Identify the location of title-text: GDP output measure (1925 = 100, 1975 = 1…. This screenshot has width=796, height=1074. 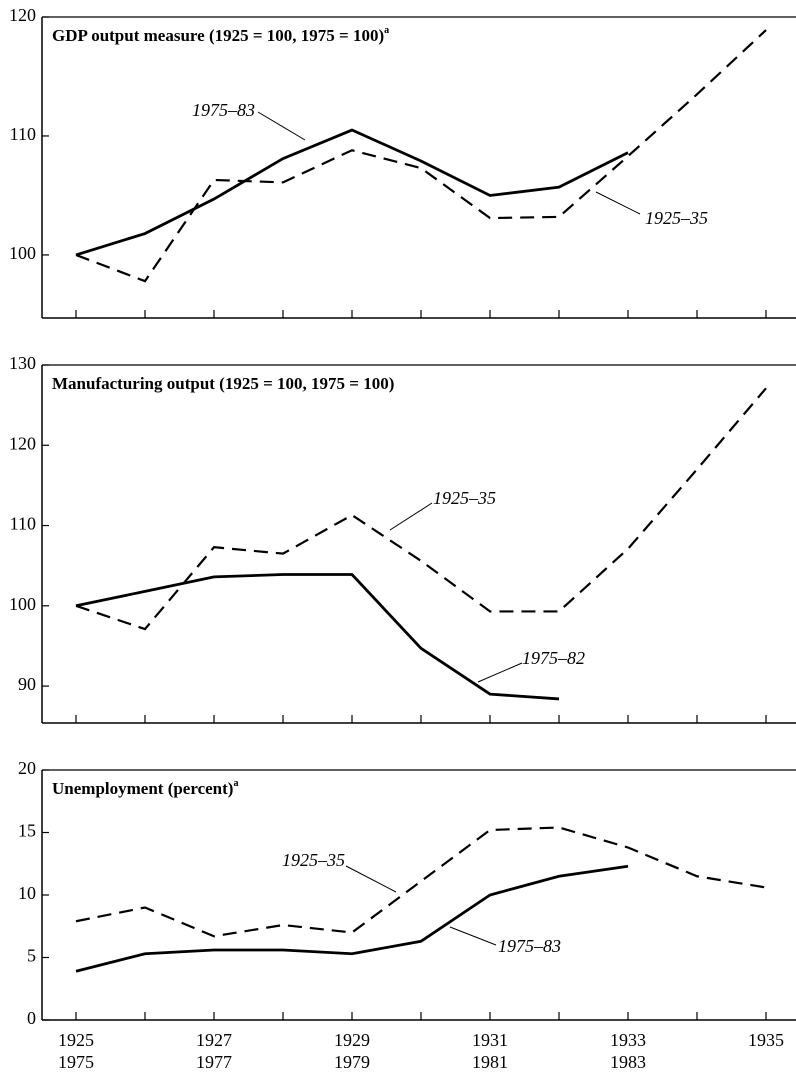
(218, 35).